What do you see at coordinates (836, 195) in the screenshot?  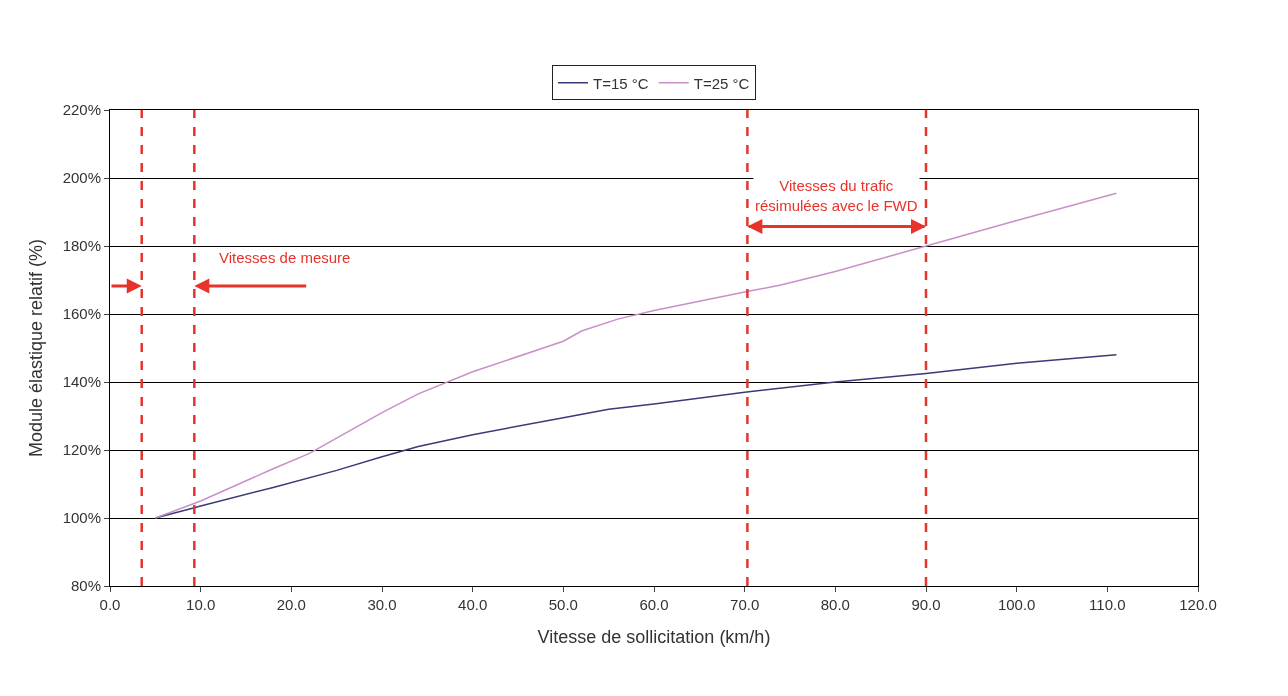 I see `annotation: Vitesses du trafic résimulées avec le FWD` at bounding box center [836, 195].